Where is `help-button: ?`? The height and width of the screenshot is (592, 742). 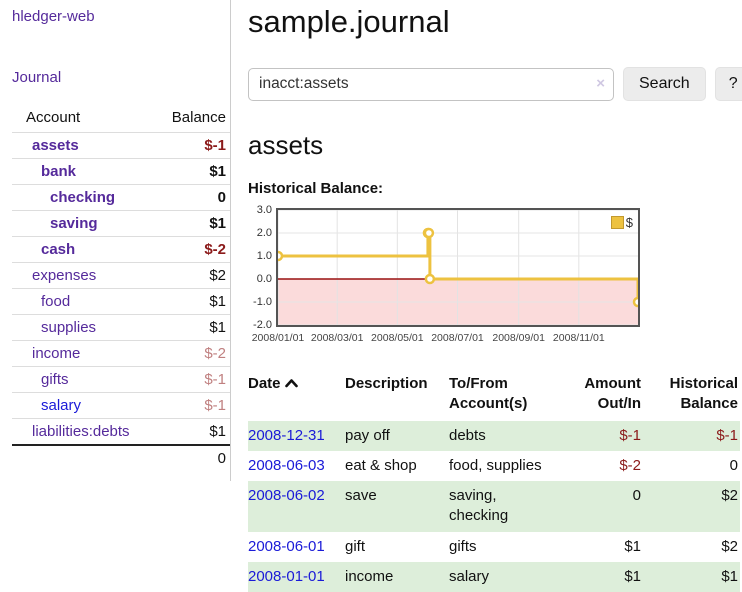 help-button: ? is located at coordinates (728, 84).